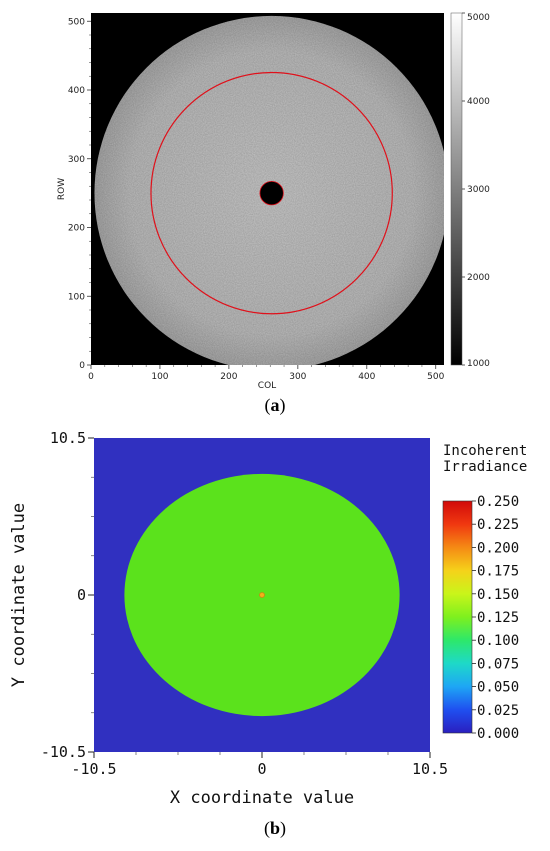  I want to click on y-axis-ticks: 10.5 0 -10.5, so click(67, 595).